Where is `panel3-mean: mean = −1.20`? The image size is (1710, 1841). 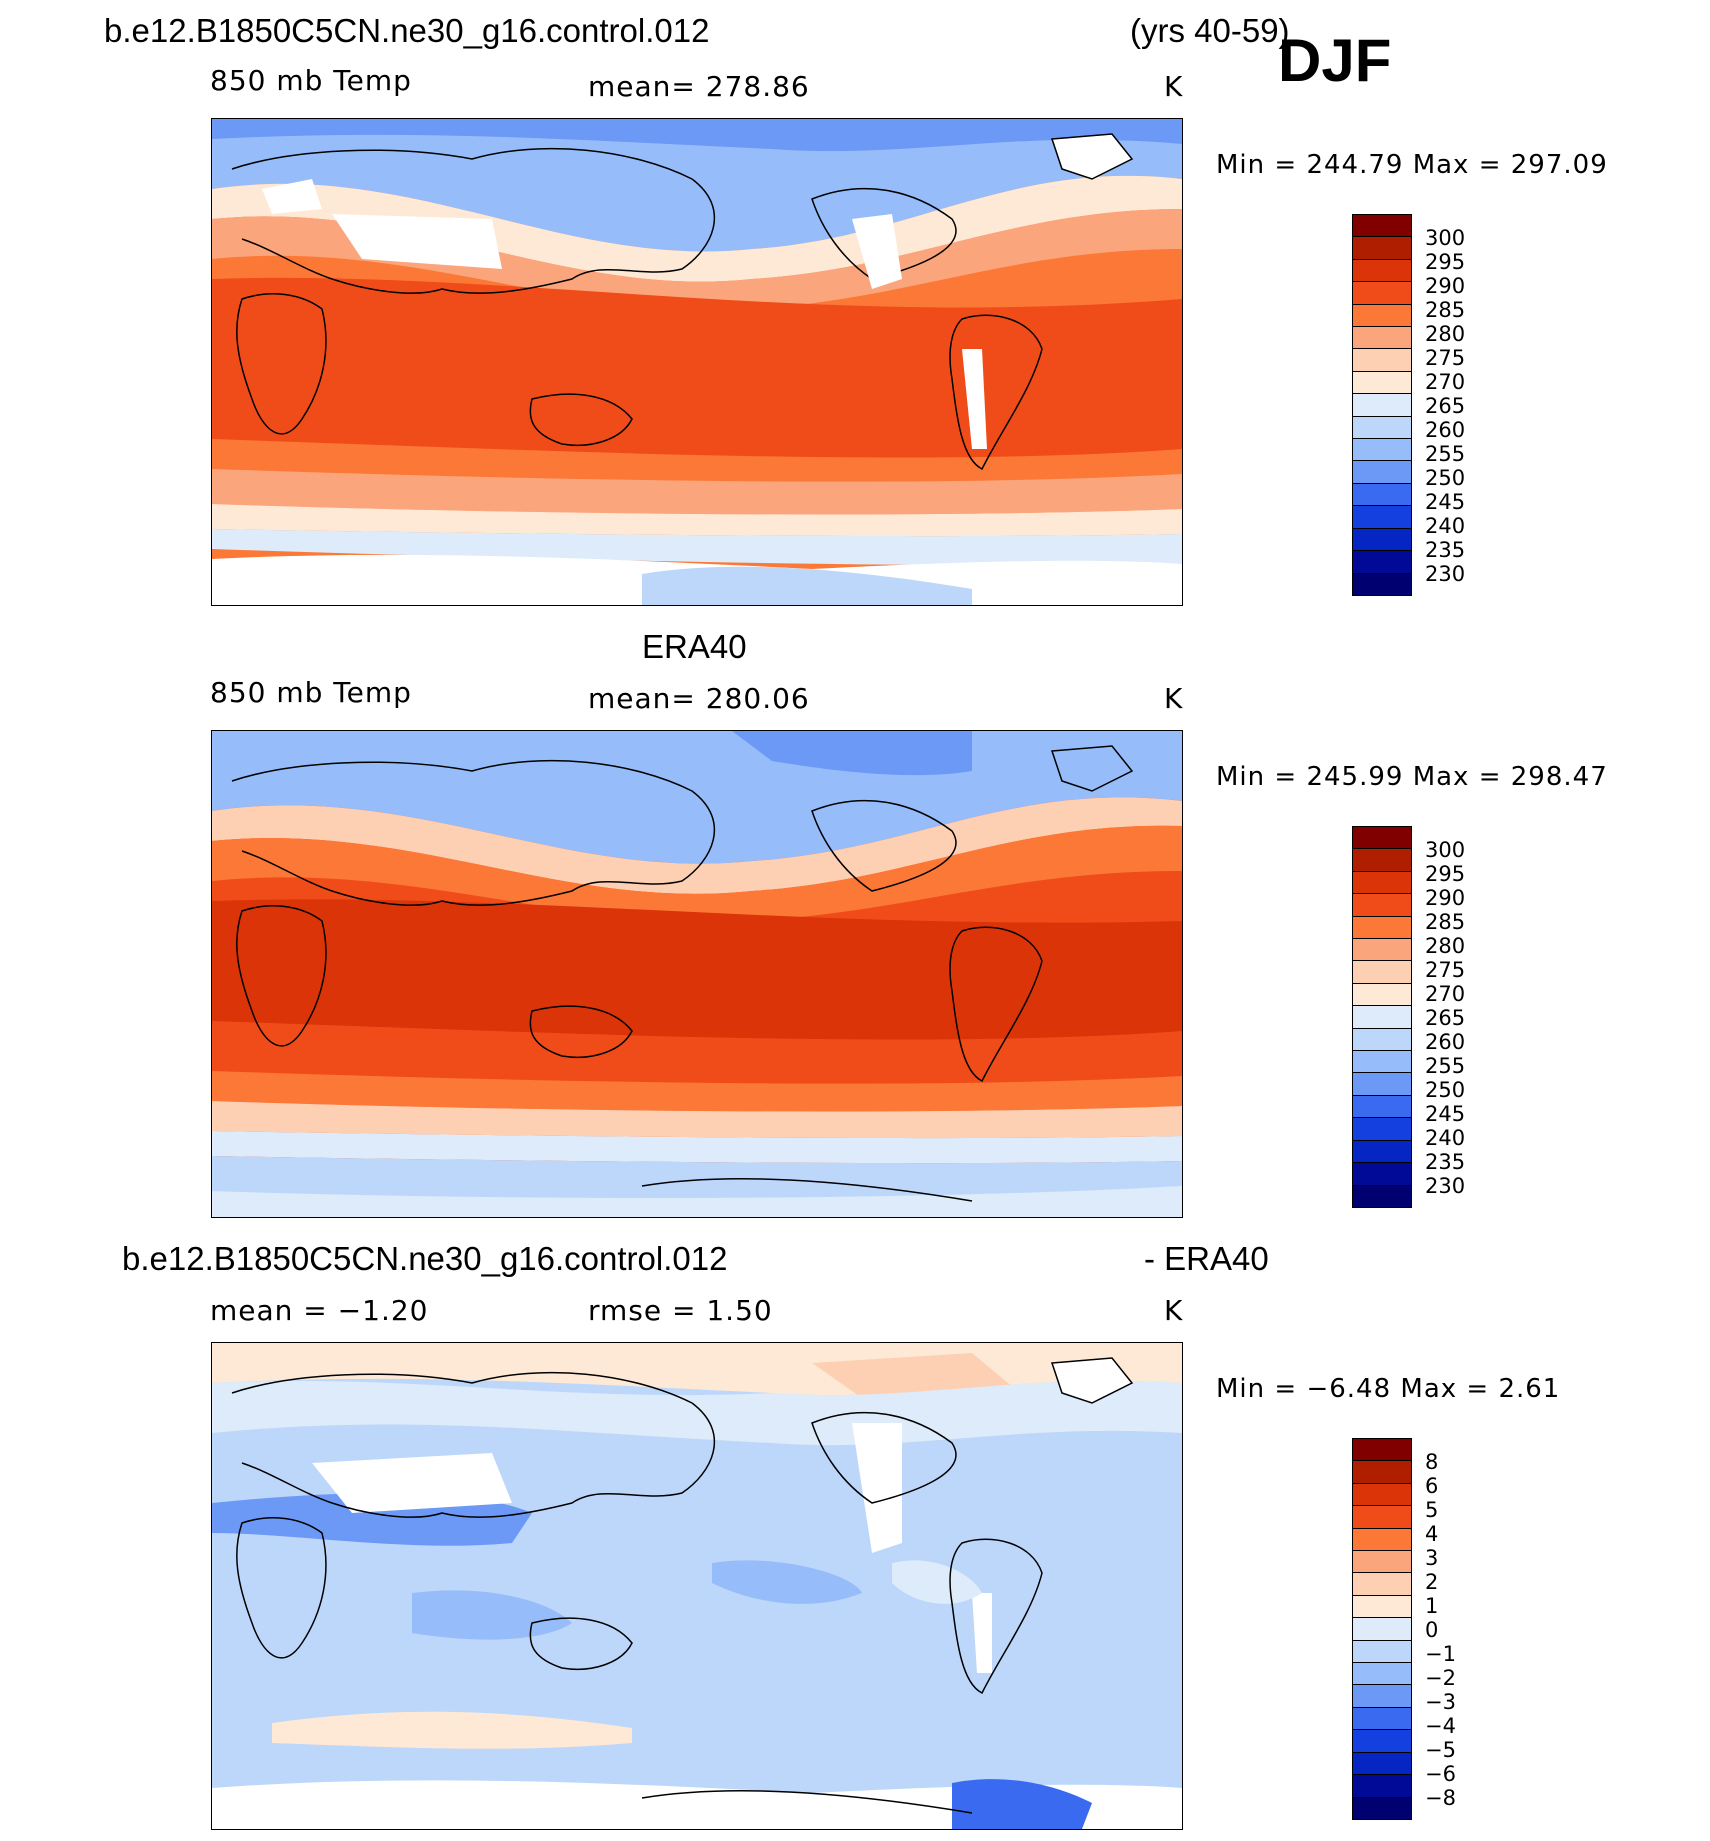 panel3-mean: mean = −1.20 is located at coordinates (319, 1310).